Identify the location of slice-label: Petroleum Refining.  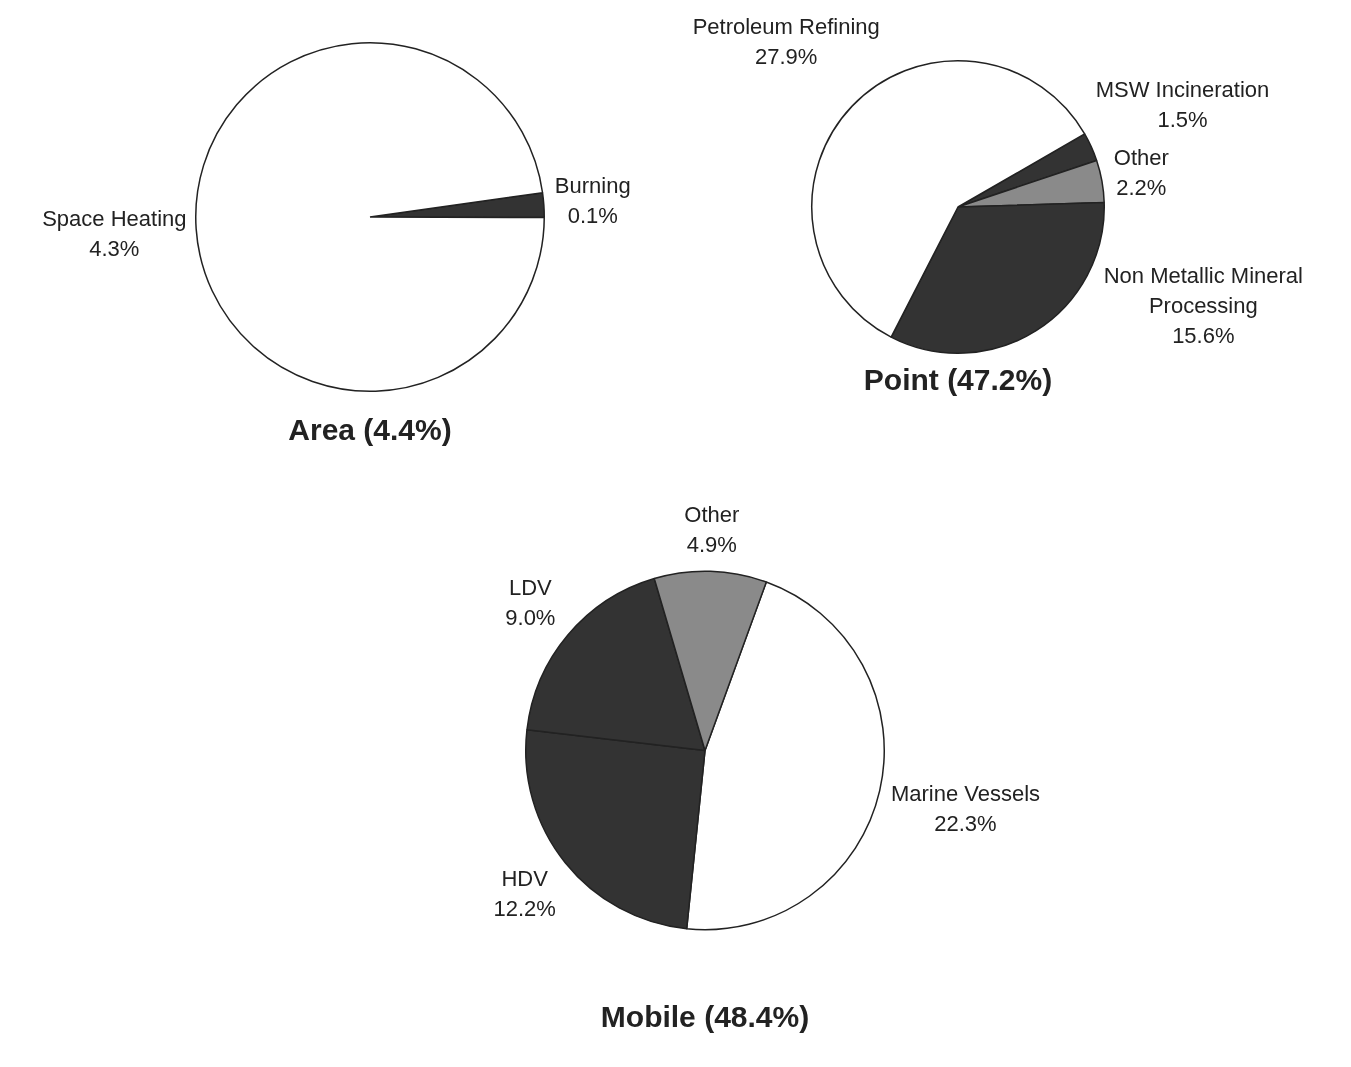
(786, 27).